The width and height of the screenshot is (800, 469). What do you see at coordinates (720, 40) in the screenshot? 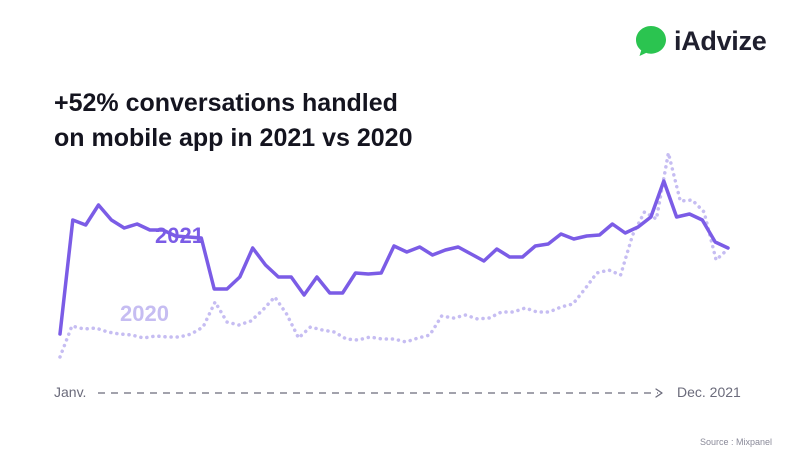
I see `brand-name: iAdvize` at bounding box center [720, 40].